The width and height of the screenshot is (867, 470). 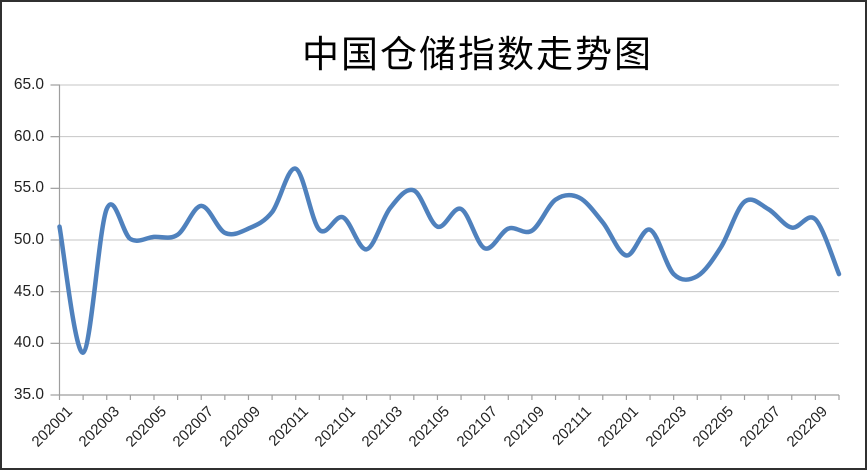 What do you see at coordinates (28, 291) in the screenshot?
I see `y-axis-label: 45.0` at bounding box center [28, 291].